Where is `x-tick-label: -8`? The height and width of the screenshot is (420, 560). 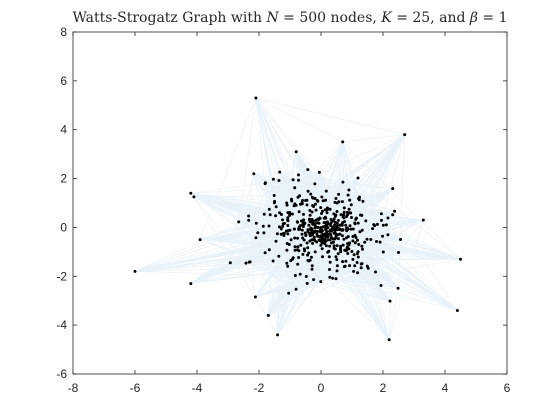 x-tick-label: -8 is located at coordinates (73, 388).